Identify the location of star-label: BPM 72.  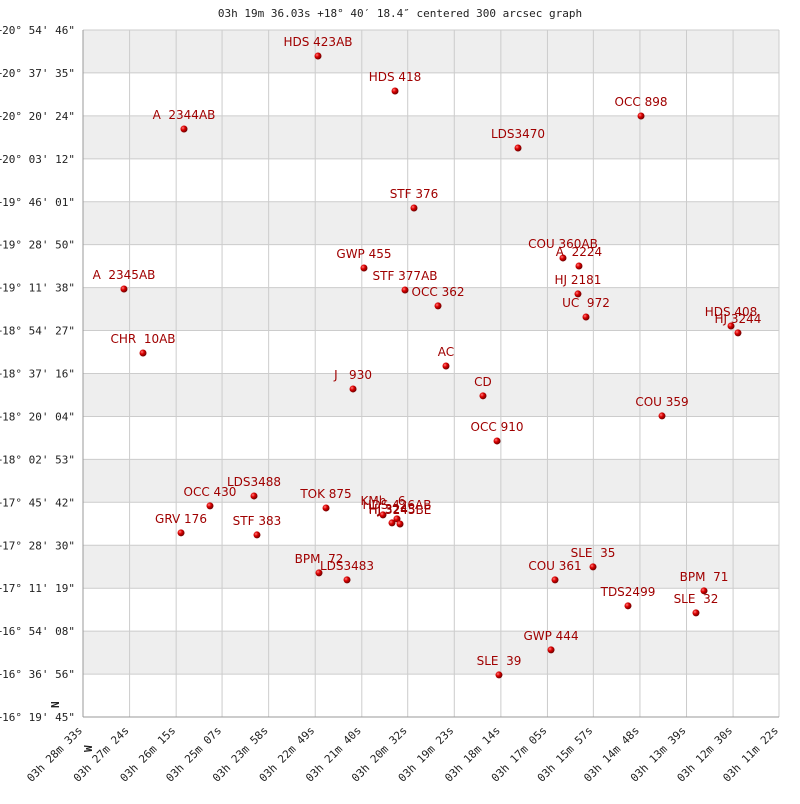
(319, 559).